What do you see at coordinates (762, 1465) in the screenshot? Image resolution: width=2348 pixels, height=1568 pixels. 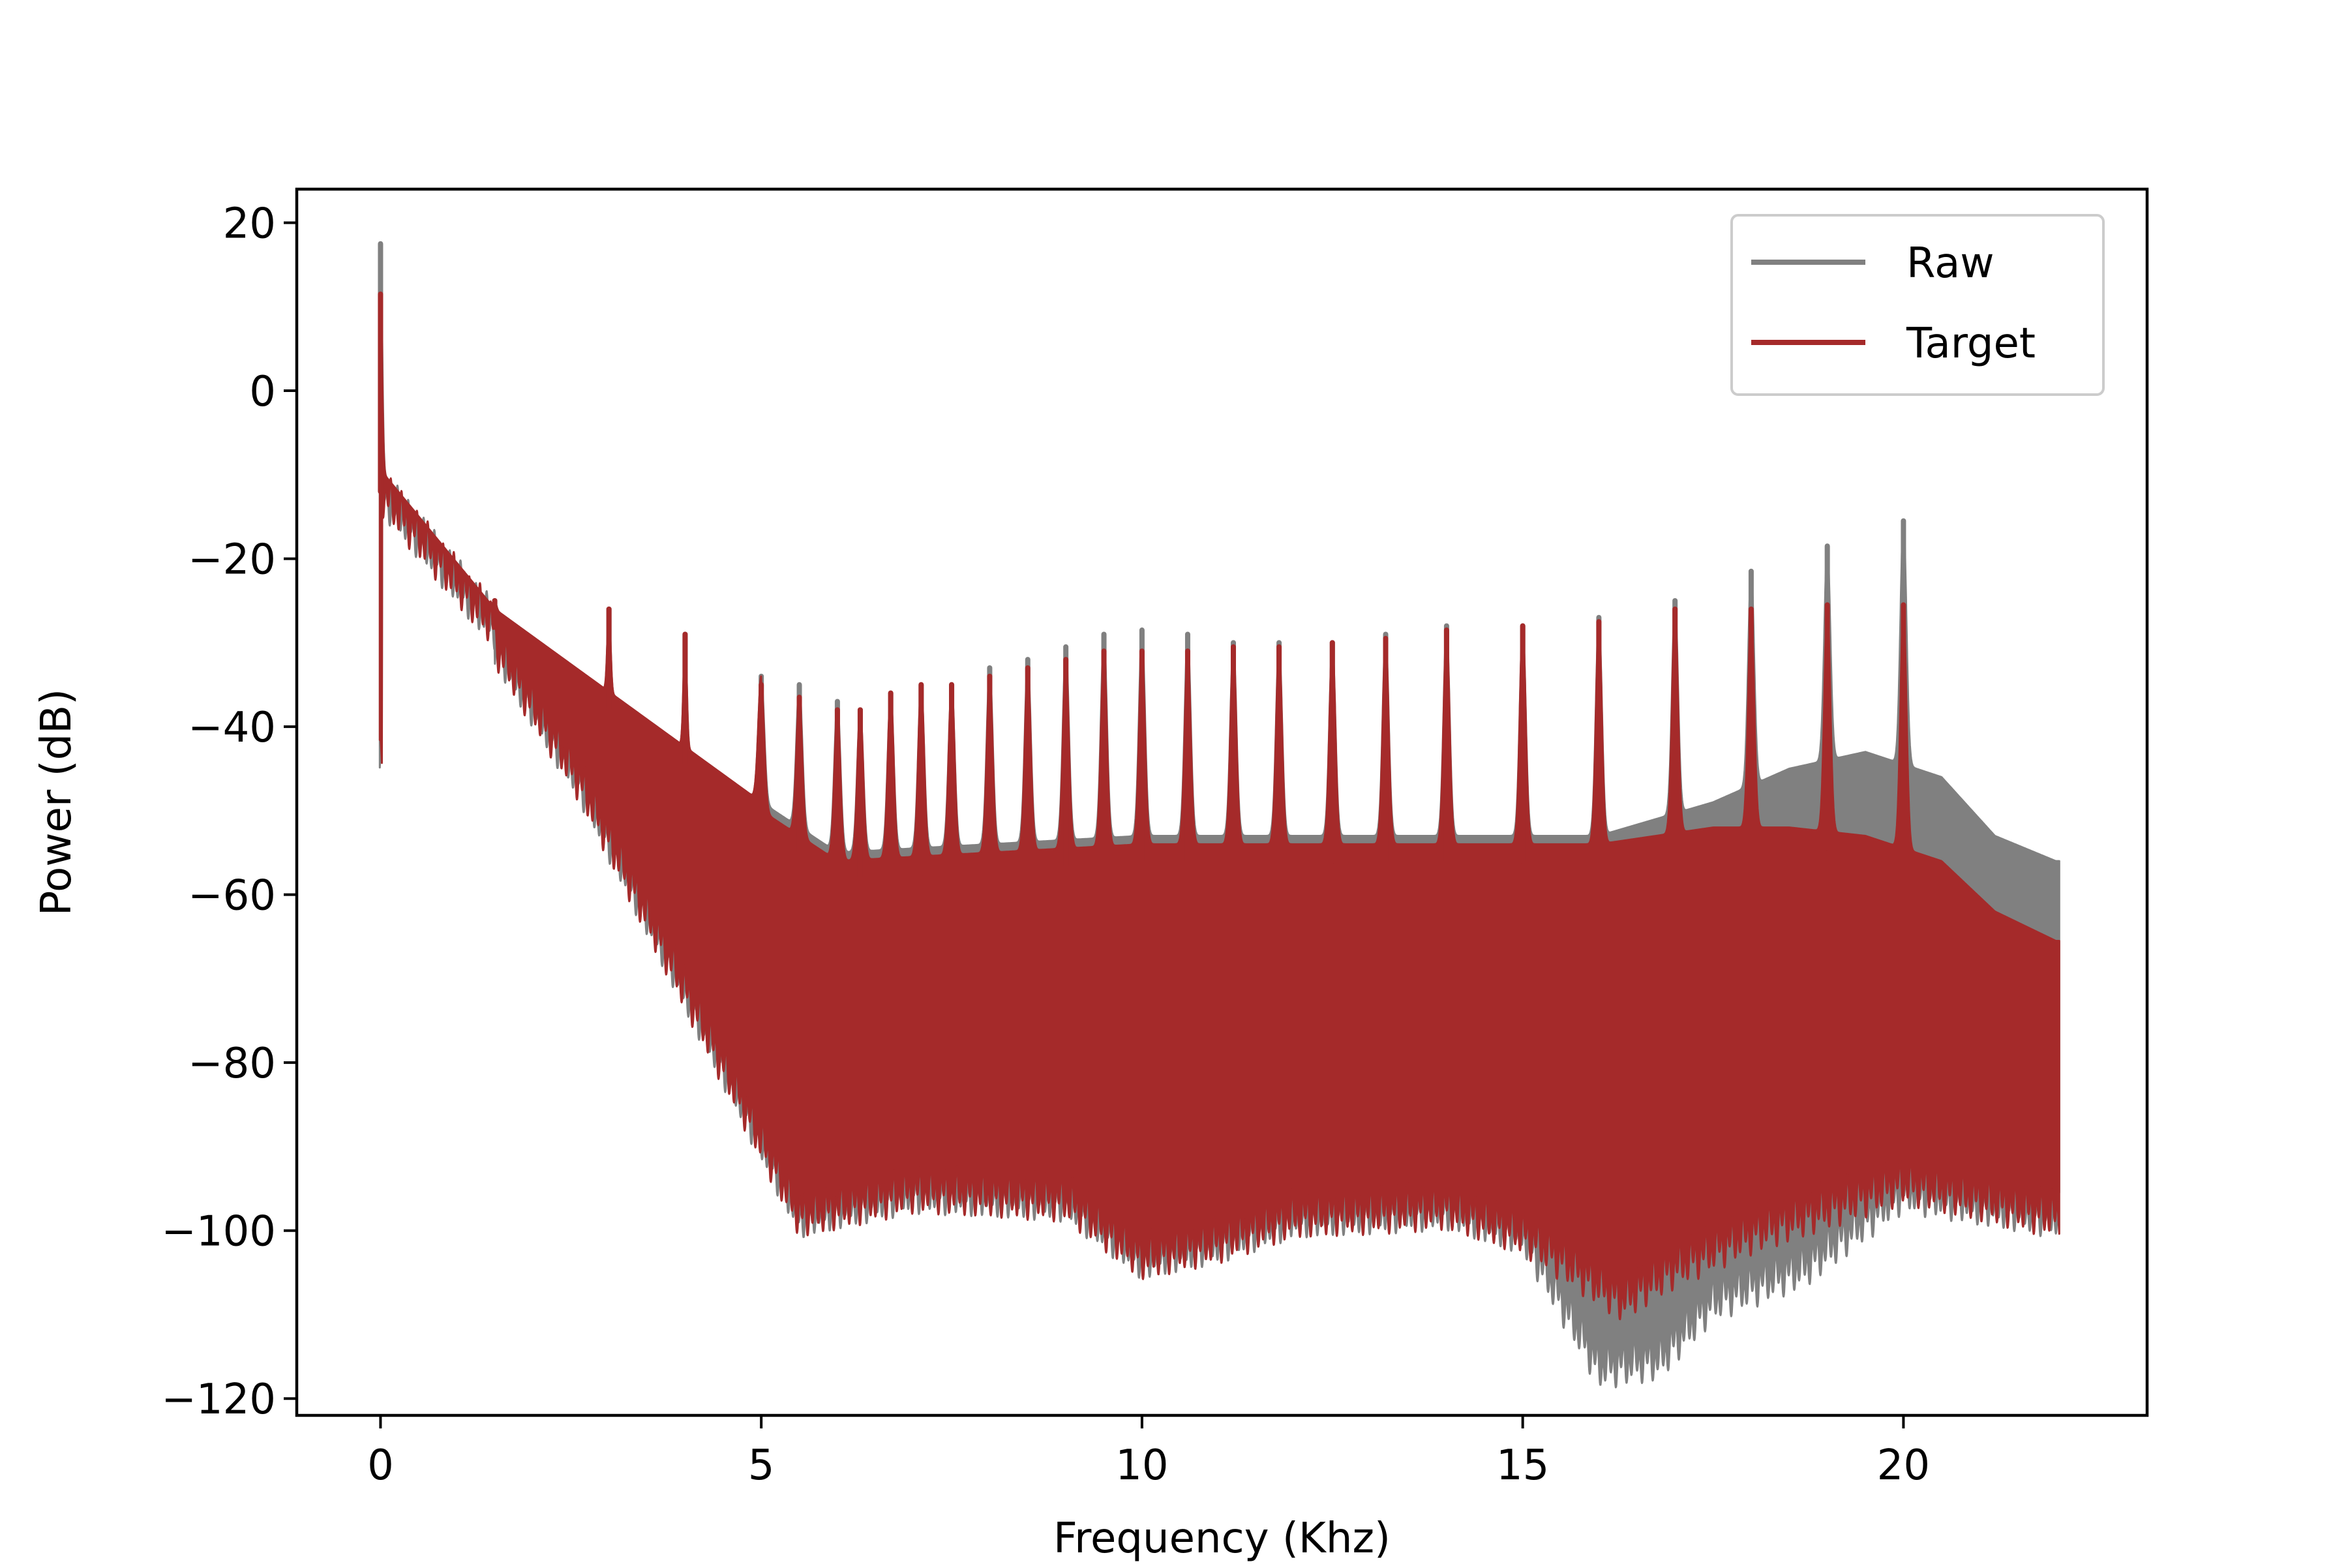 I see `x-tick-label: 5` at bounding box center [762, 1465].